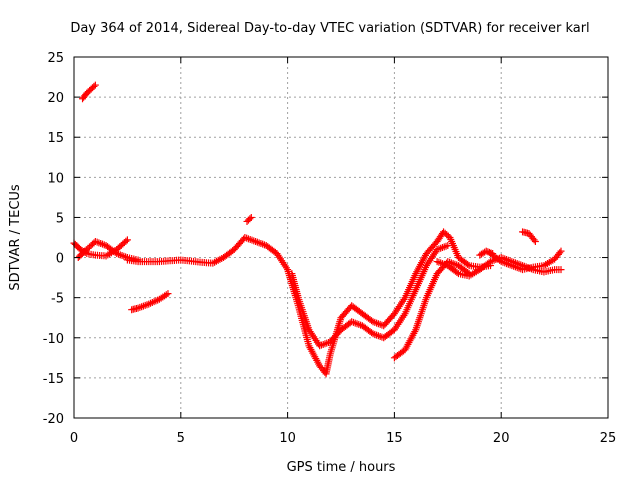 The height and width of the screenshot is (480, 640). Describe the element at coordinates (287, 438) in the screenshot. I see `x-tick-label: 10` at that location.